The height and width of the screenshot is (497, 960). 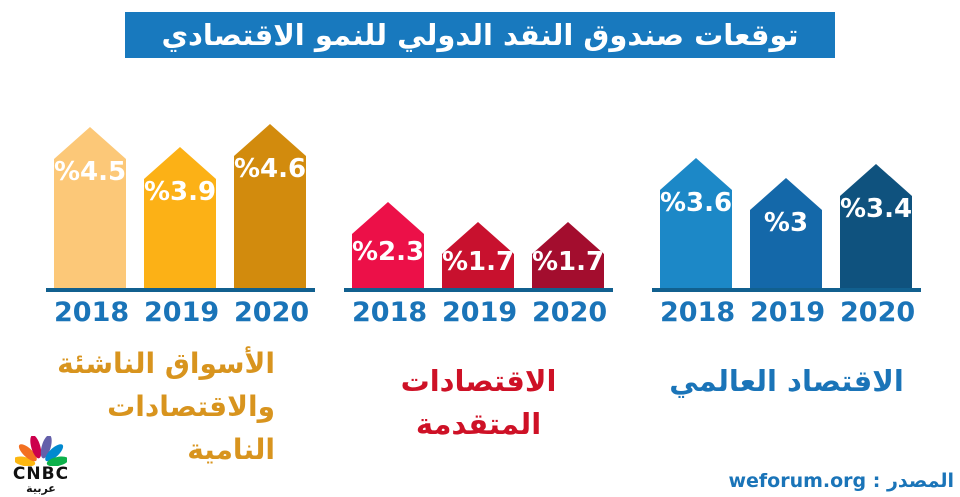 I want to click on bar-value-label: %2.3, so click(x=388, y=252).